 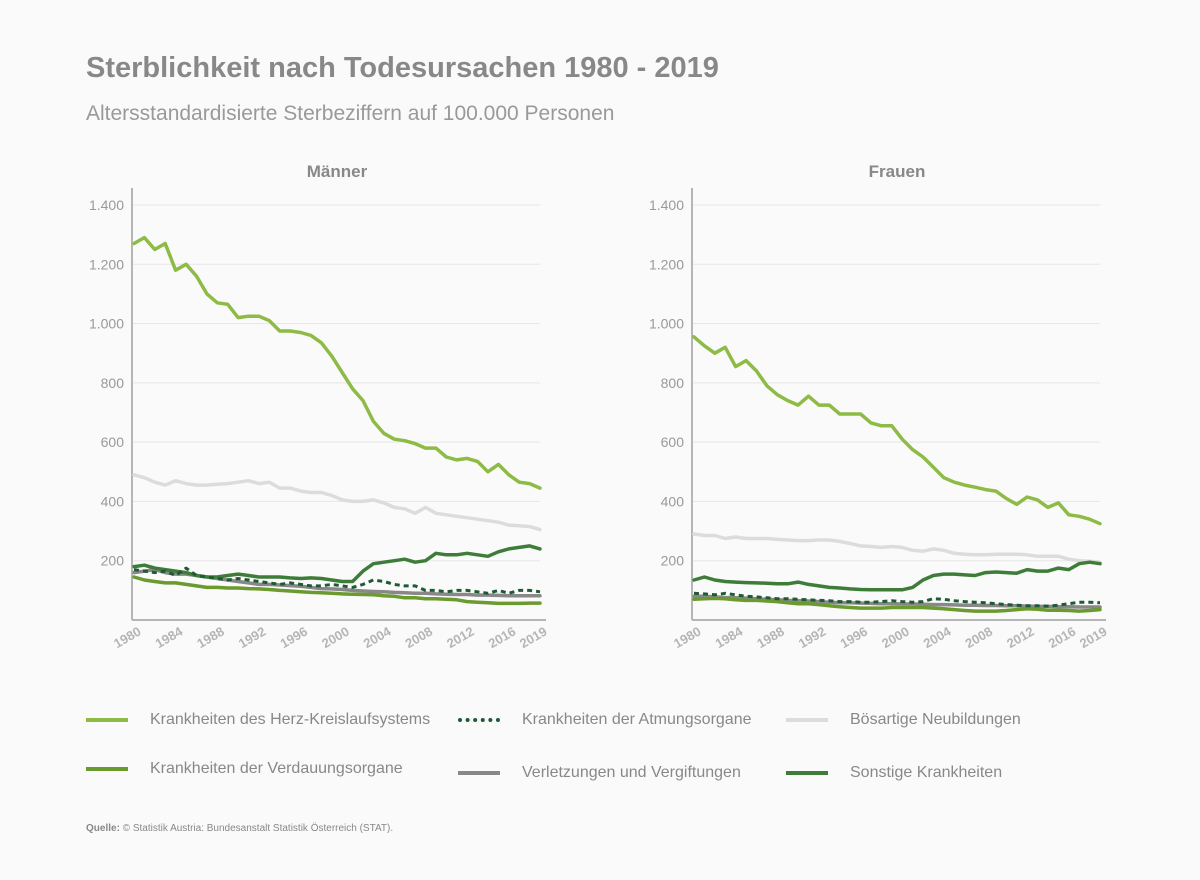 What do you see at coordinates (637, 719) in the screenshot?
I see `legend-label-atmungsorgane: Krankheiten der Atmungsorgane` at bounding box center [637, 719].